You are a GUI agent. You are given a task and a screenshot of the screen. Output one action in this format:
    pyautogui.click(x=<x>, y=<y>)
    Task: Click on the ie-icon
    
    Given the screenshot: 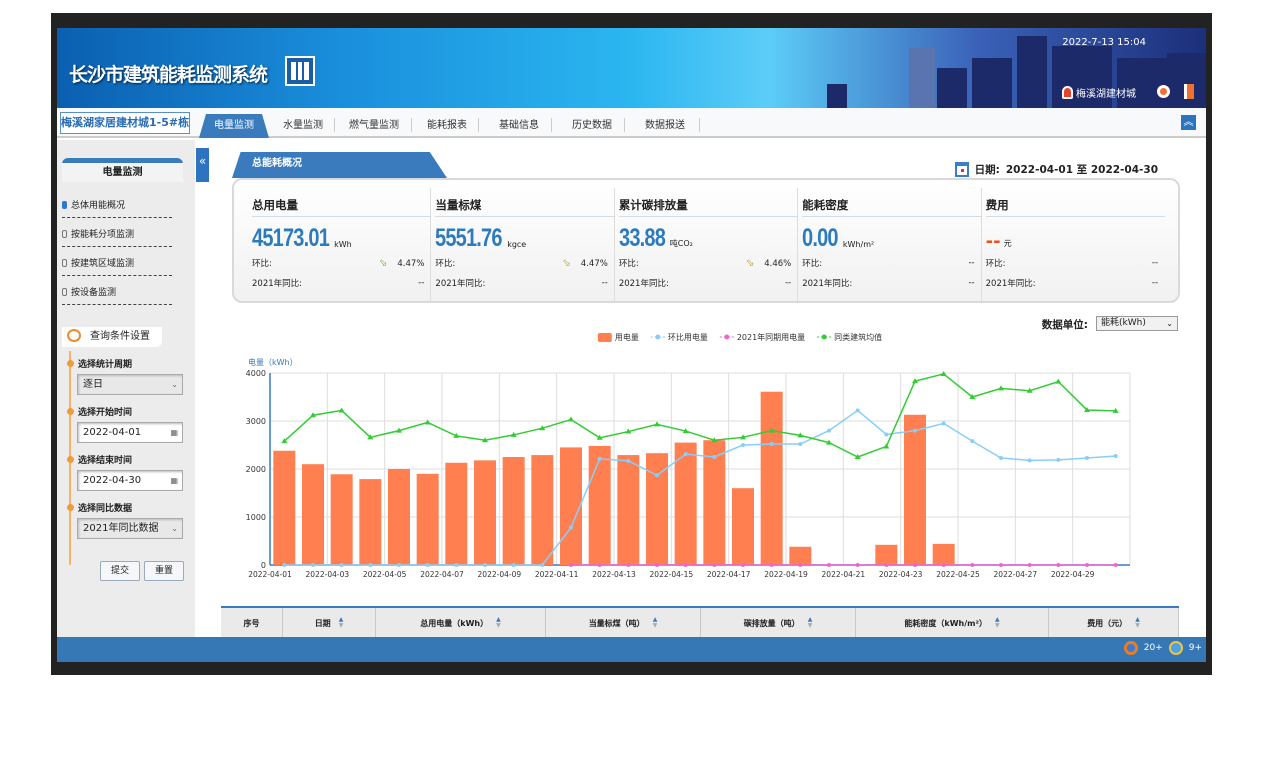 What is the action you would take?
    pyautogui.click(x=1175, y=648)
    